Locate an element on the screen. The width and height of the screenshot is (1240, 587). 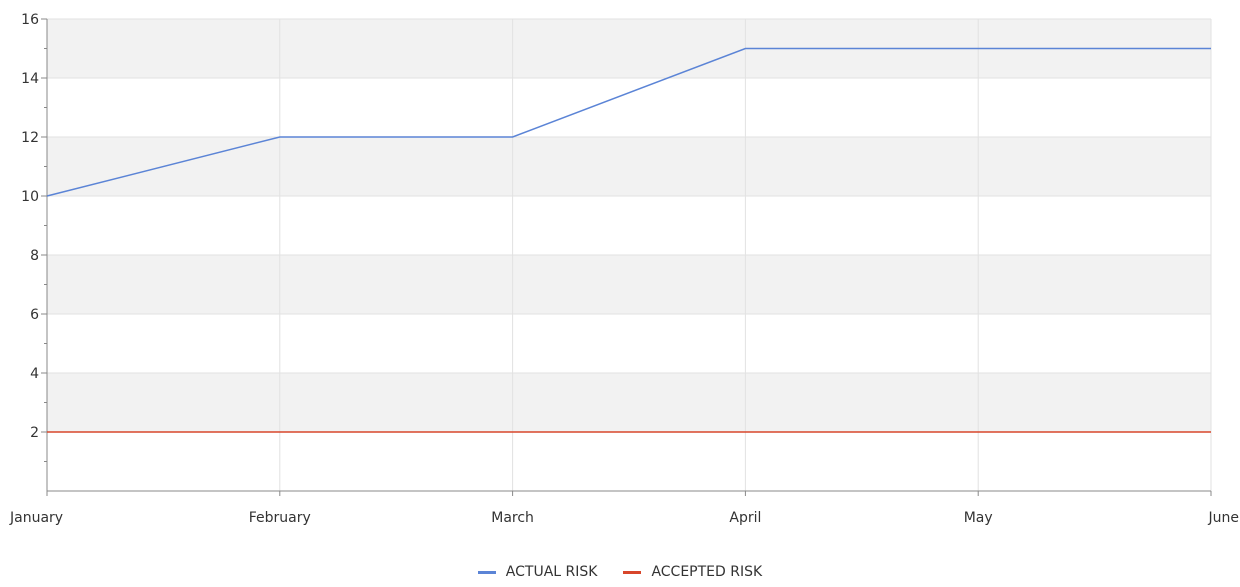
x-tick-label: April is located at coordinates (745, 518).